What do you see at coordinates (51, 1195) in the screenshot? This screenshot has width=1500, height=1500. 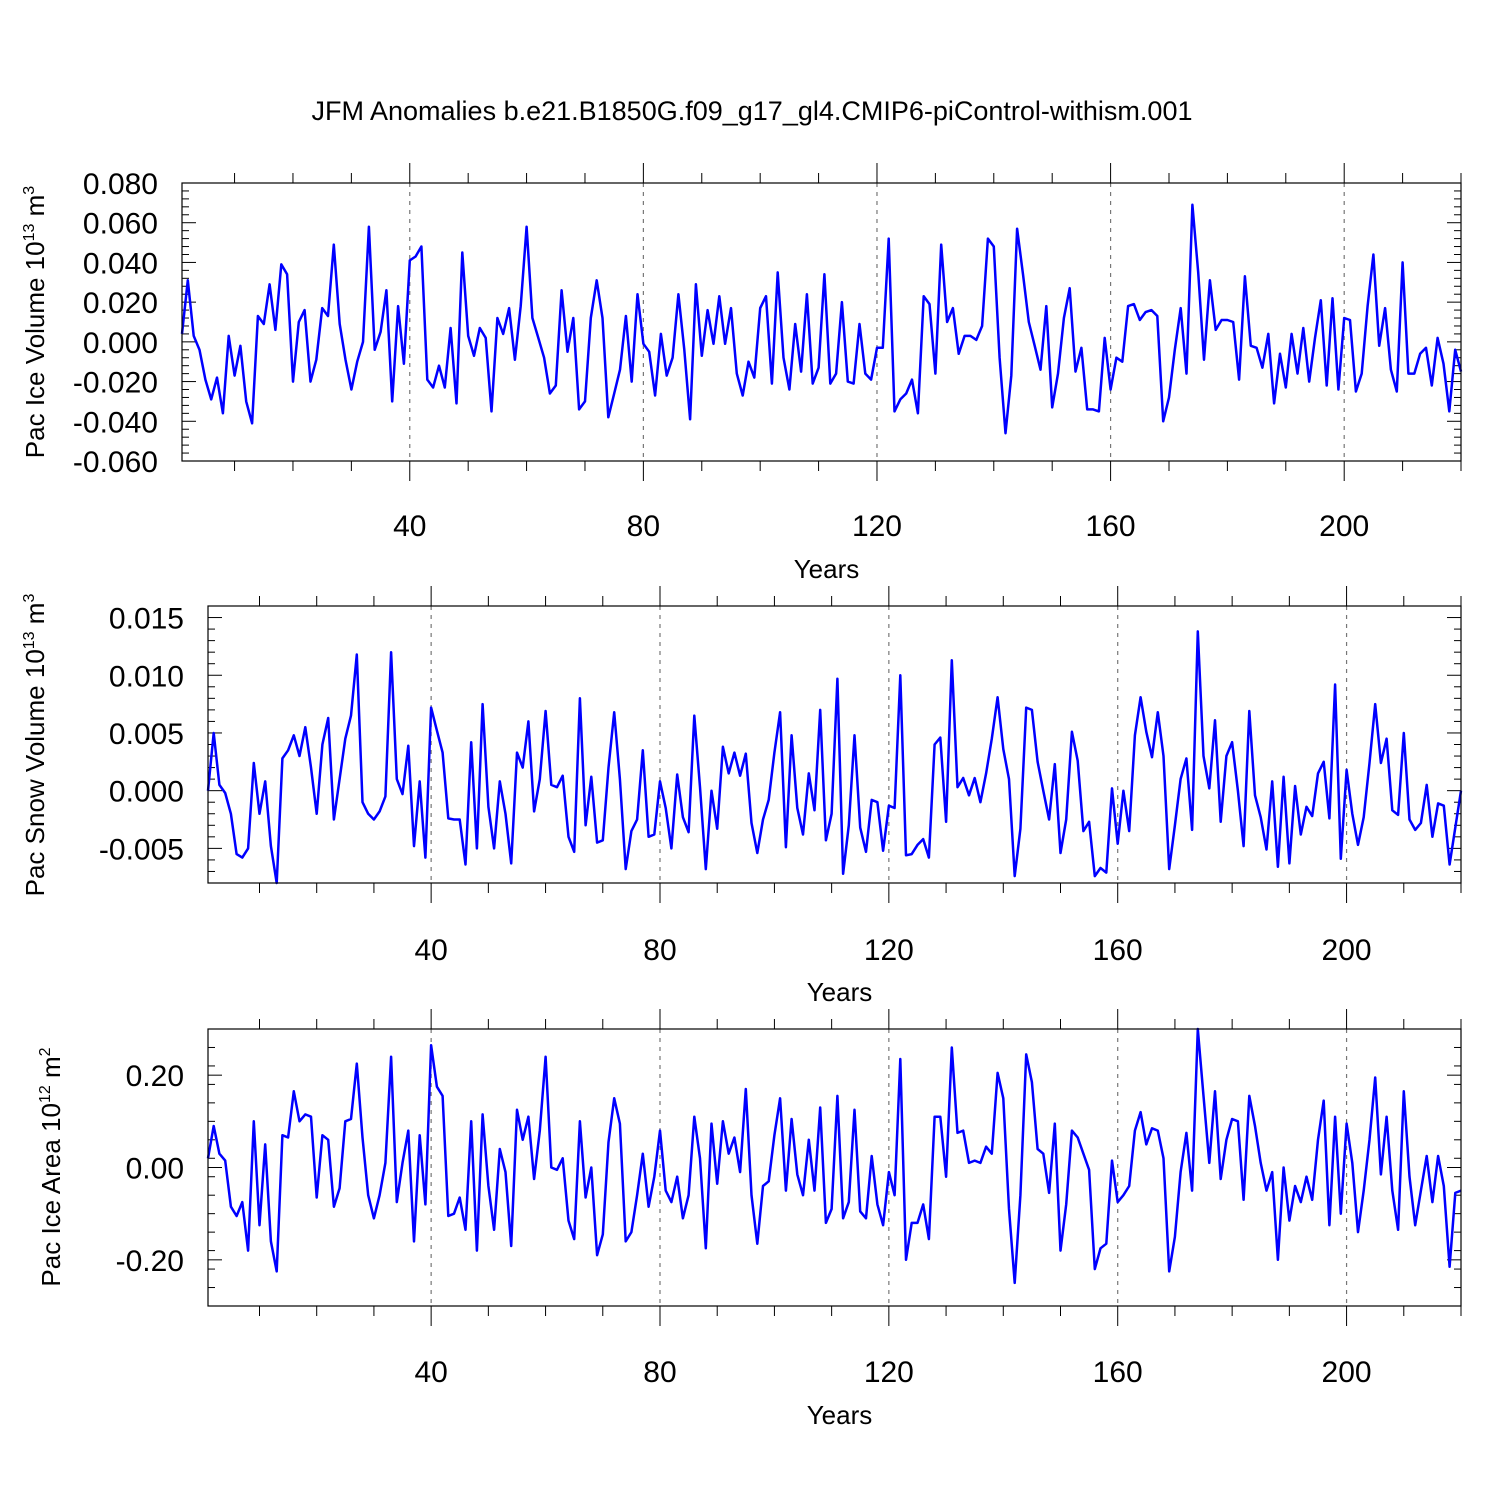 I see `y-label-text: Pac Ice Area 10` at bounding box center [51, 1195].